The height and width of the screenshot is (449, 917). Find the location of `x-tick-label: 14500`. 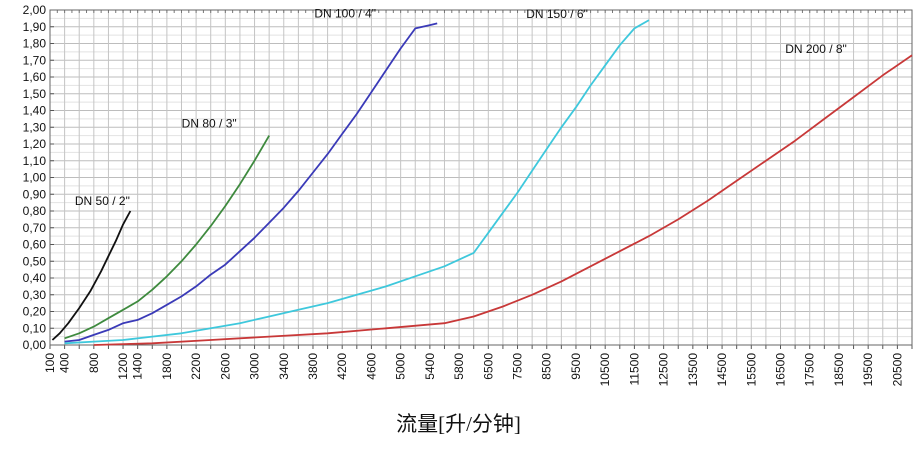

x-tick-label: 14500 is located at coordinates (722, 370).